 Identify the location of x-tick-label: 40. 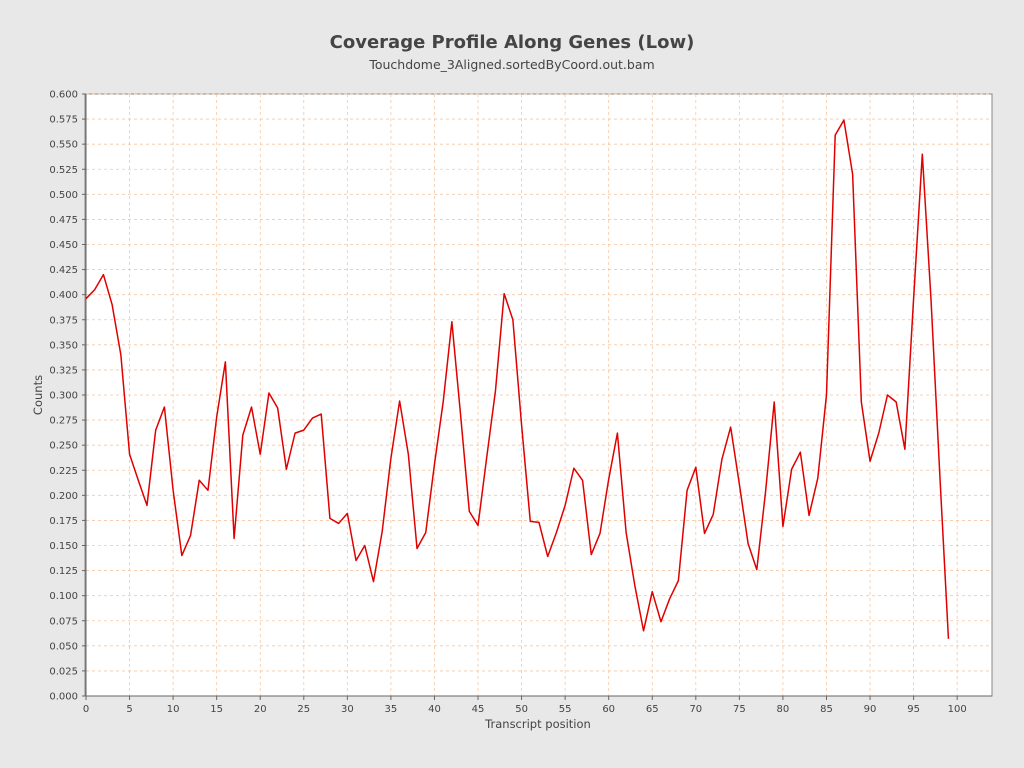
(434, 709).